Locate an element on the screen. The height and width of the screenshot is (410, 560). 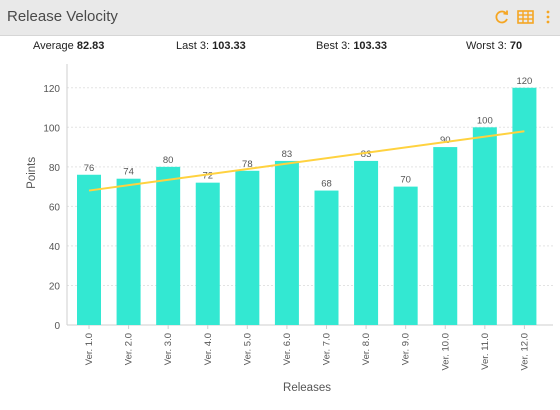
stat-average: Average 82.83 is located at coordinates (68, 46).